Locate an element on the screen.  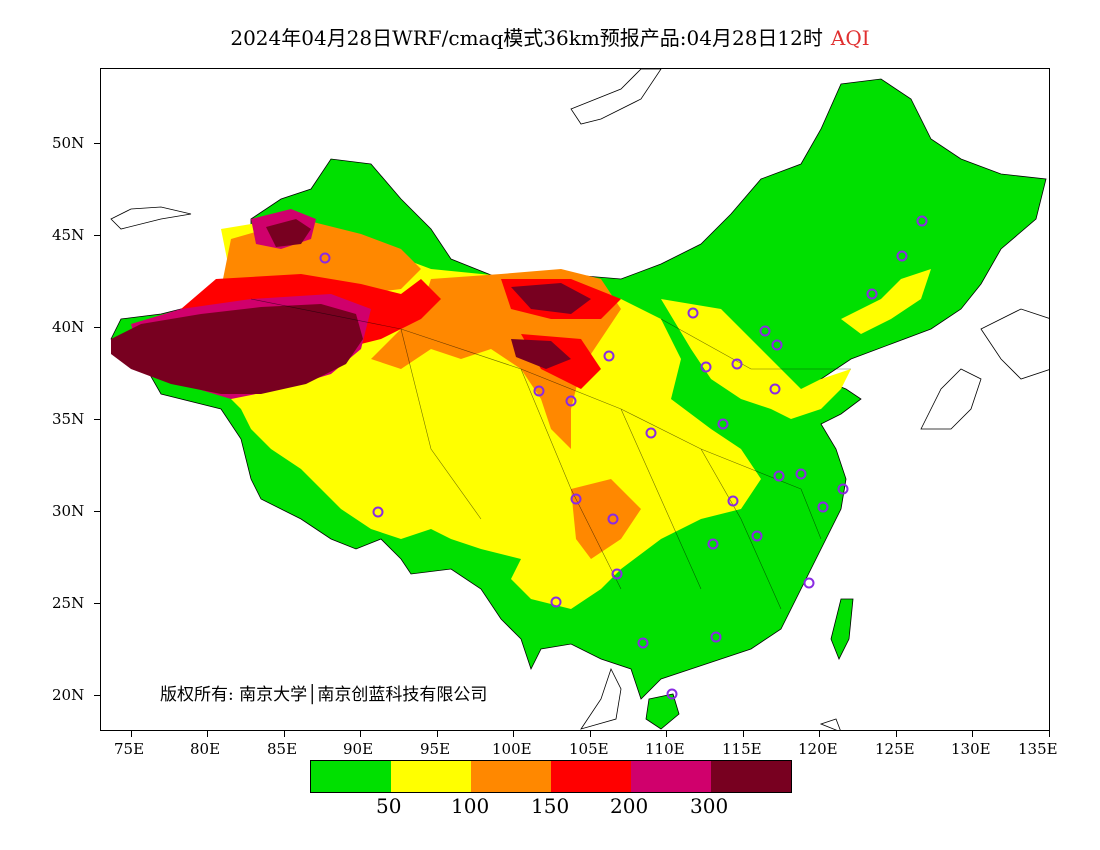
legend-swatch-moderate is located at coordinates (431, 776).